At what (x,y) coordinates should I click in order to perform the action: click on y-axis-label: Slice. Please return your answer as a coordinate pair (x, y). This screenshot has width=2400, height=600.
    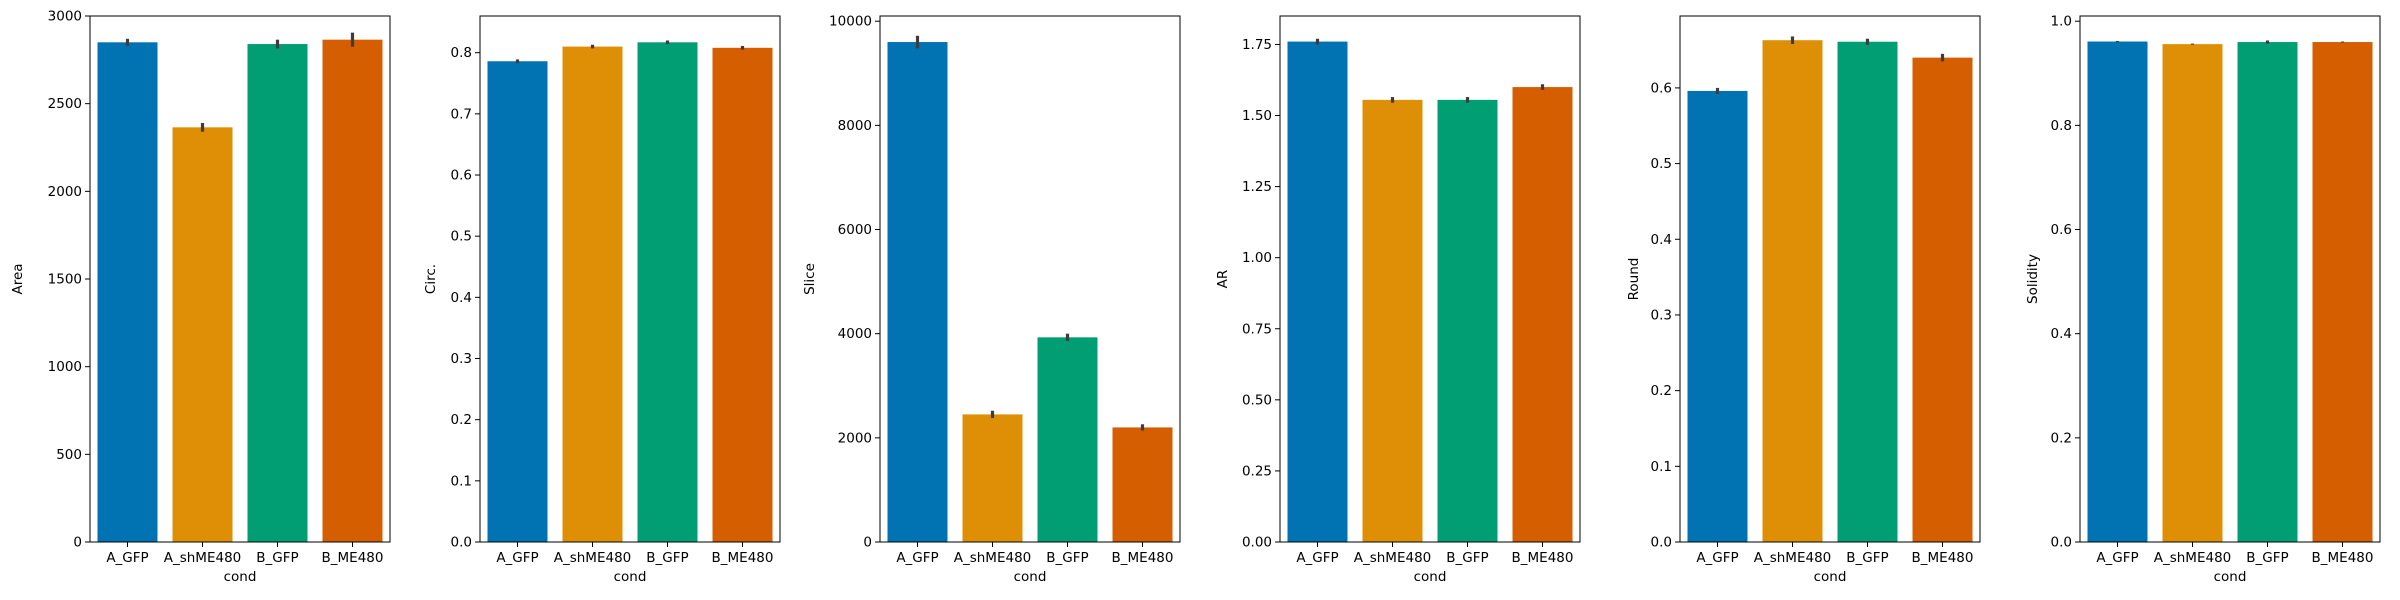
    Looking at the image, I should click on (810, 279).